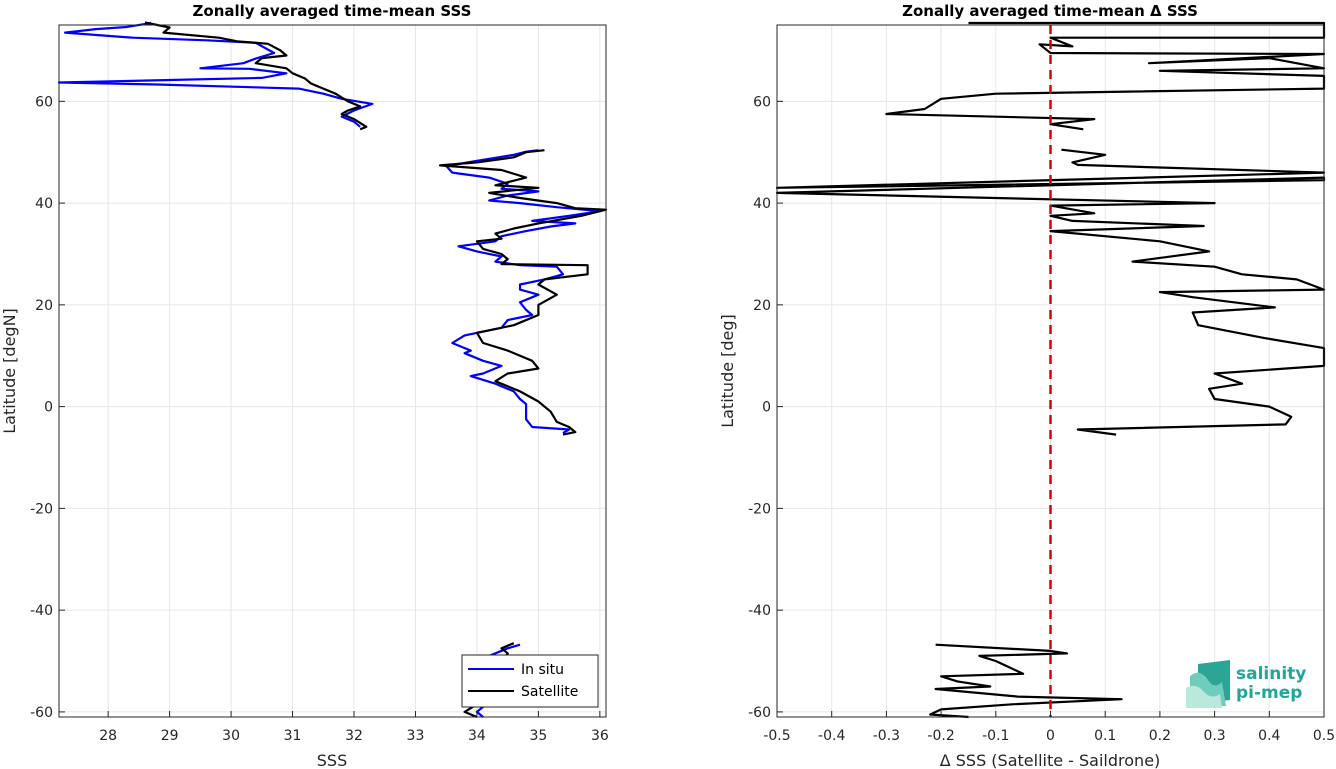 The width and height of the screenshot is (1336, 769). Describe the element at coordinates (542, 670) in the screenshot. I see `legend-label-in-situ: In situ` at that location.